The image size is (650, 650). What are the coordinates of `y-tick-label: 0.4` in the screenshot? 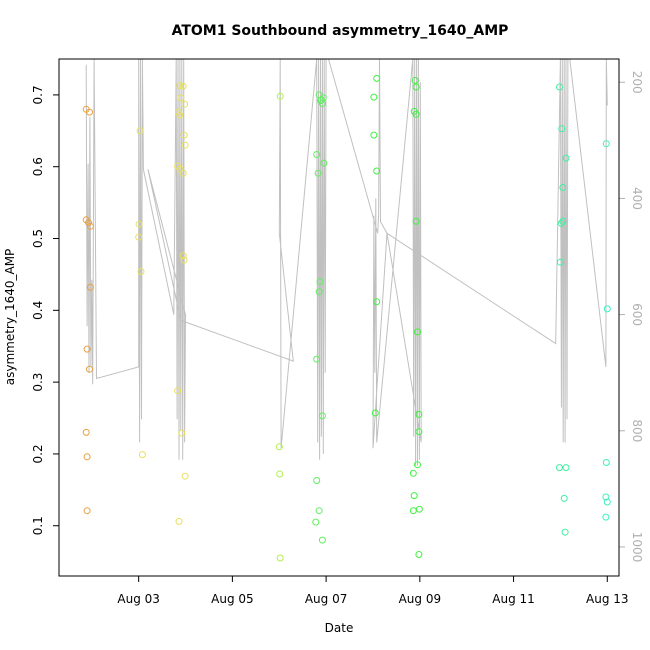 It's located at (38, 310).